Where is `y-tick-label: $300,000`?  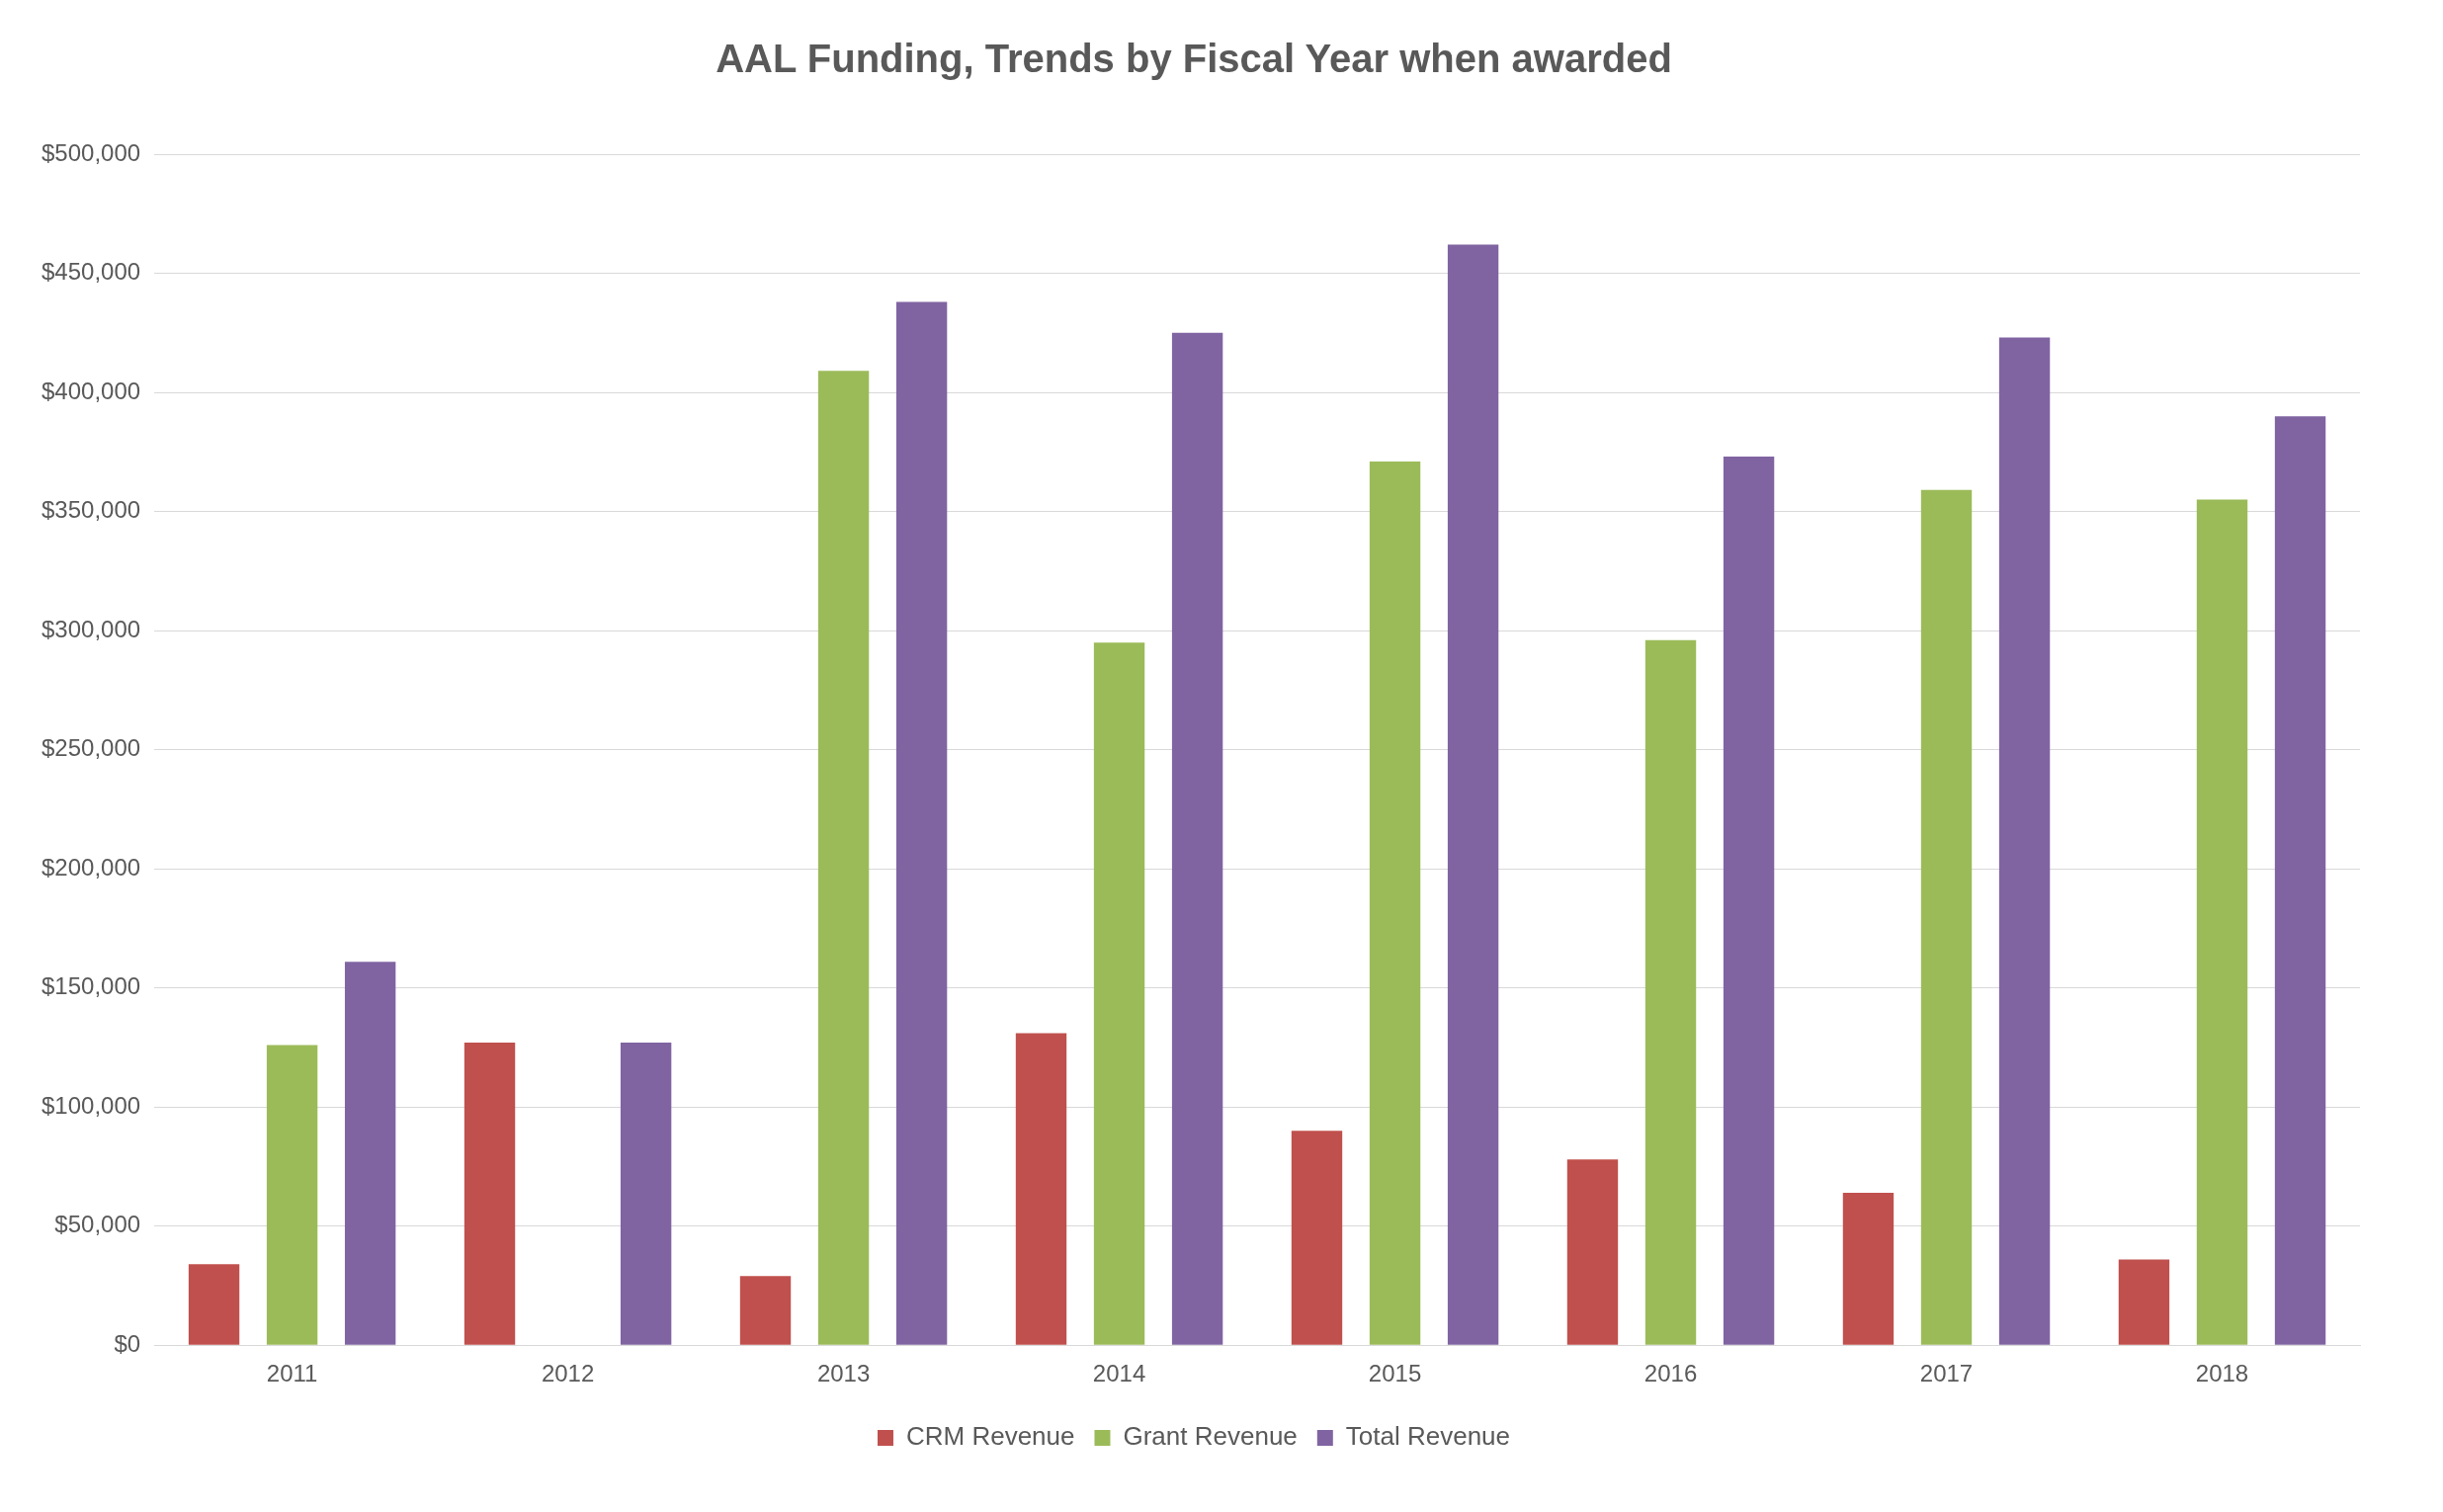 y-tick-label: $300,000 is located at coordinates (91, 628).